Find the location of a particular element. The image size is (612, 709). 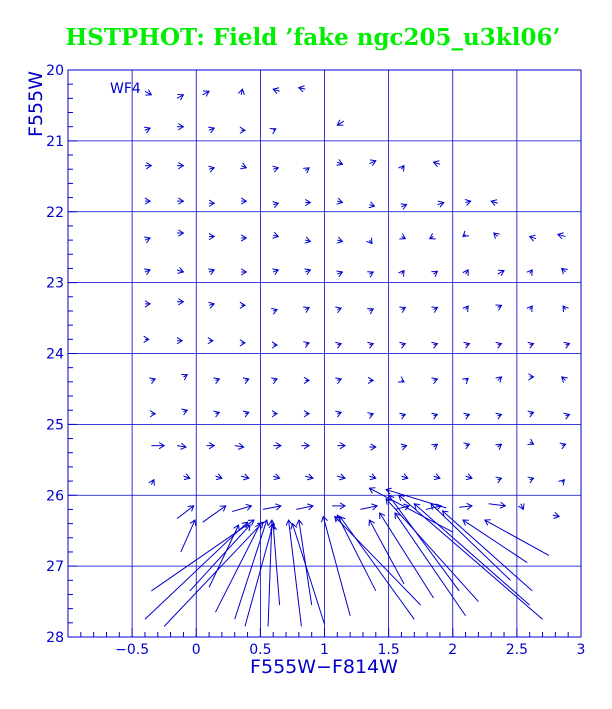

x-axis-label: F555W−F814W is located at coordinates (324, 667).